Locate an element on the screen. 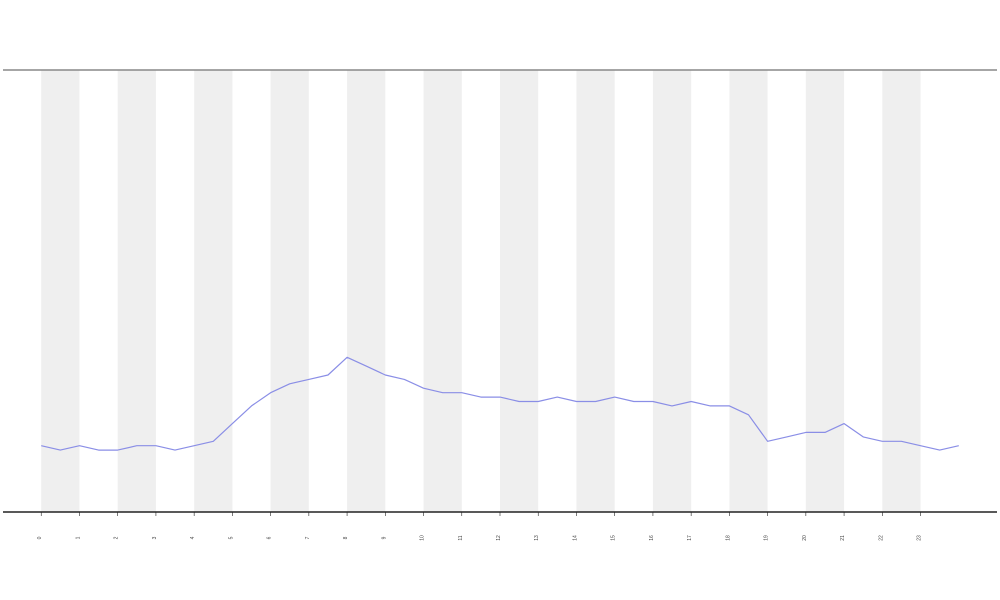  x-tick-label: 4 is located at coordinates (193, 537).